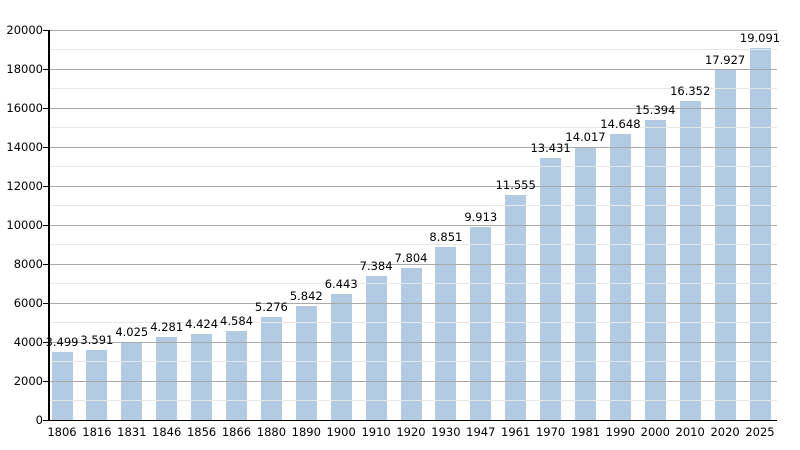 This screenshot has width=800, height=450. What do you see at coordinates (620, 124) in the screenshot?
I see `bar-value-label: 14.648` at bounding box center [620, 124].